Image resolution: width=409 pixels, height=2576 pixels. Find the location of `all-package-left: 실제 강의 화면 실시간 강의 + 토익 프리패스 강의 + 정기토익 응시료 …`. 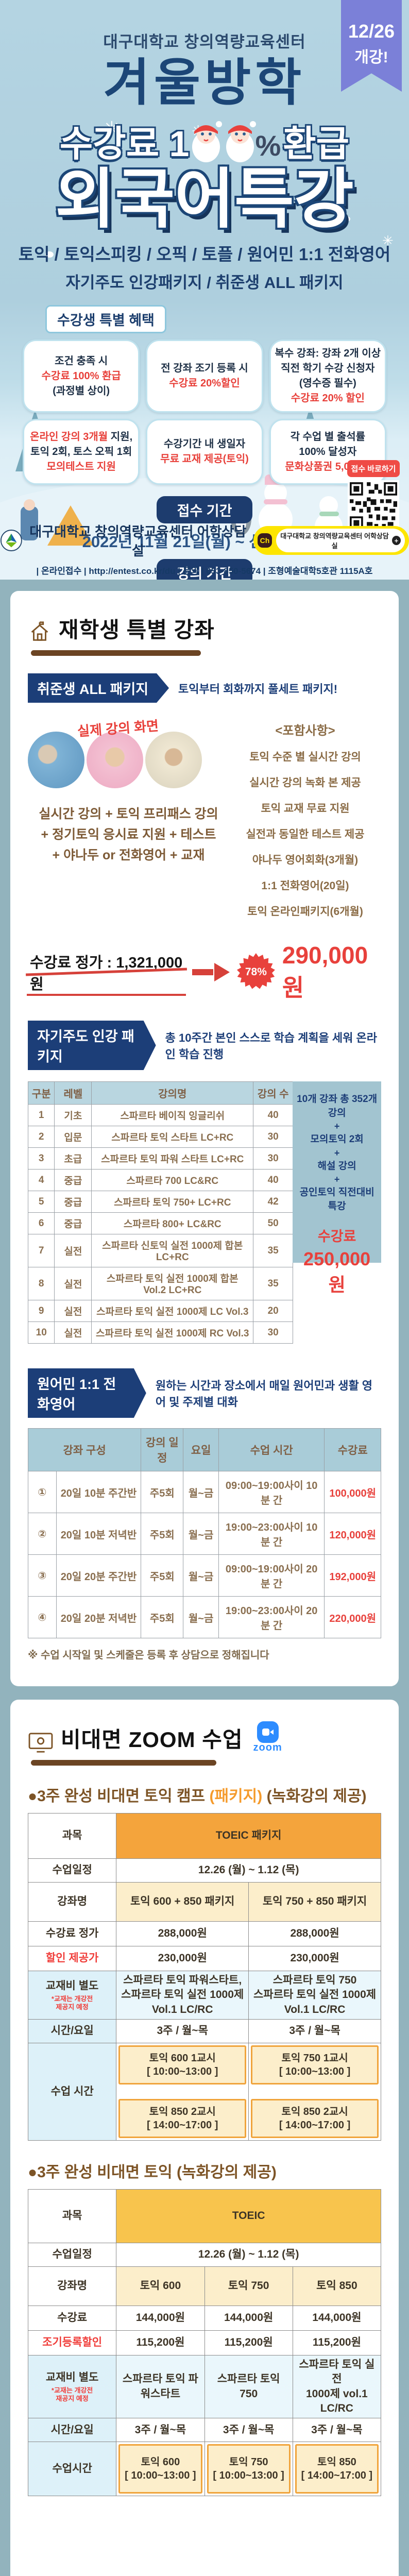

all-package-left: 실제 강의 화면 실시간 강의 + 토익 프리패스 강의 + 정기토익 응시료 … is located at coordinates (128, 821).